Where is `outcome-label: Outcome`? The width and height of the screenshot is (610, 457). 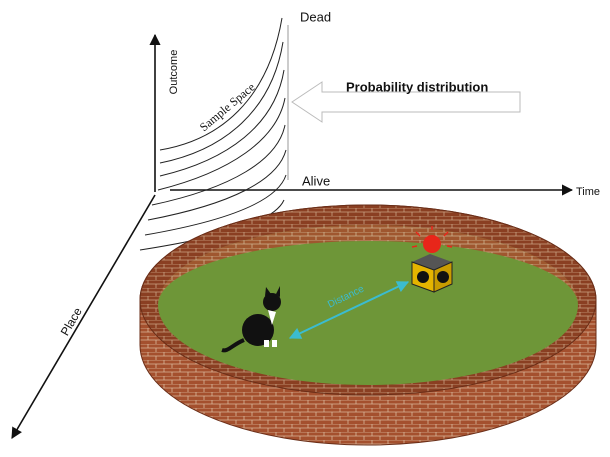
outcome-label: Outcome is located at coordinates (174, 72).